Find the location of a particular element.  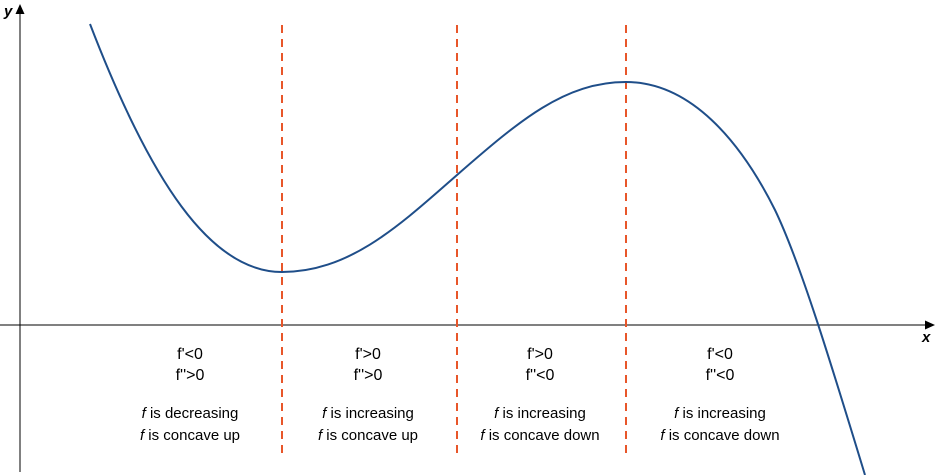

region-1-first-derivative: f'<0 is located at coordinates (190, 354).